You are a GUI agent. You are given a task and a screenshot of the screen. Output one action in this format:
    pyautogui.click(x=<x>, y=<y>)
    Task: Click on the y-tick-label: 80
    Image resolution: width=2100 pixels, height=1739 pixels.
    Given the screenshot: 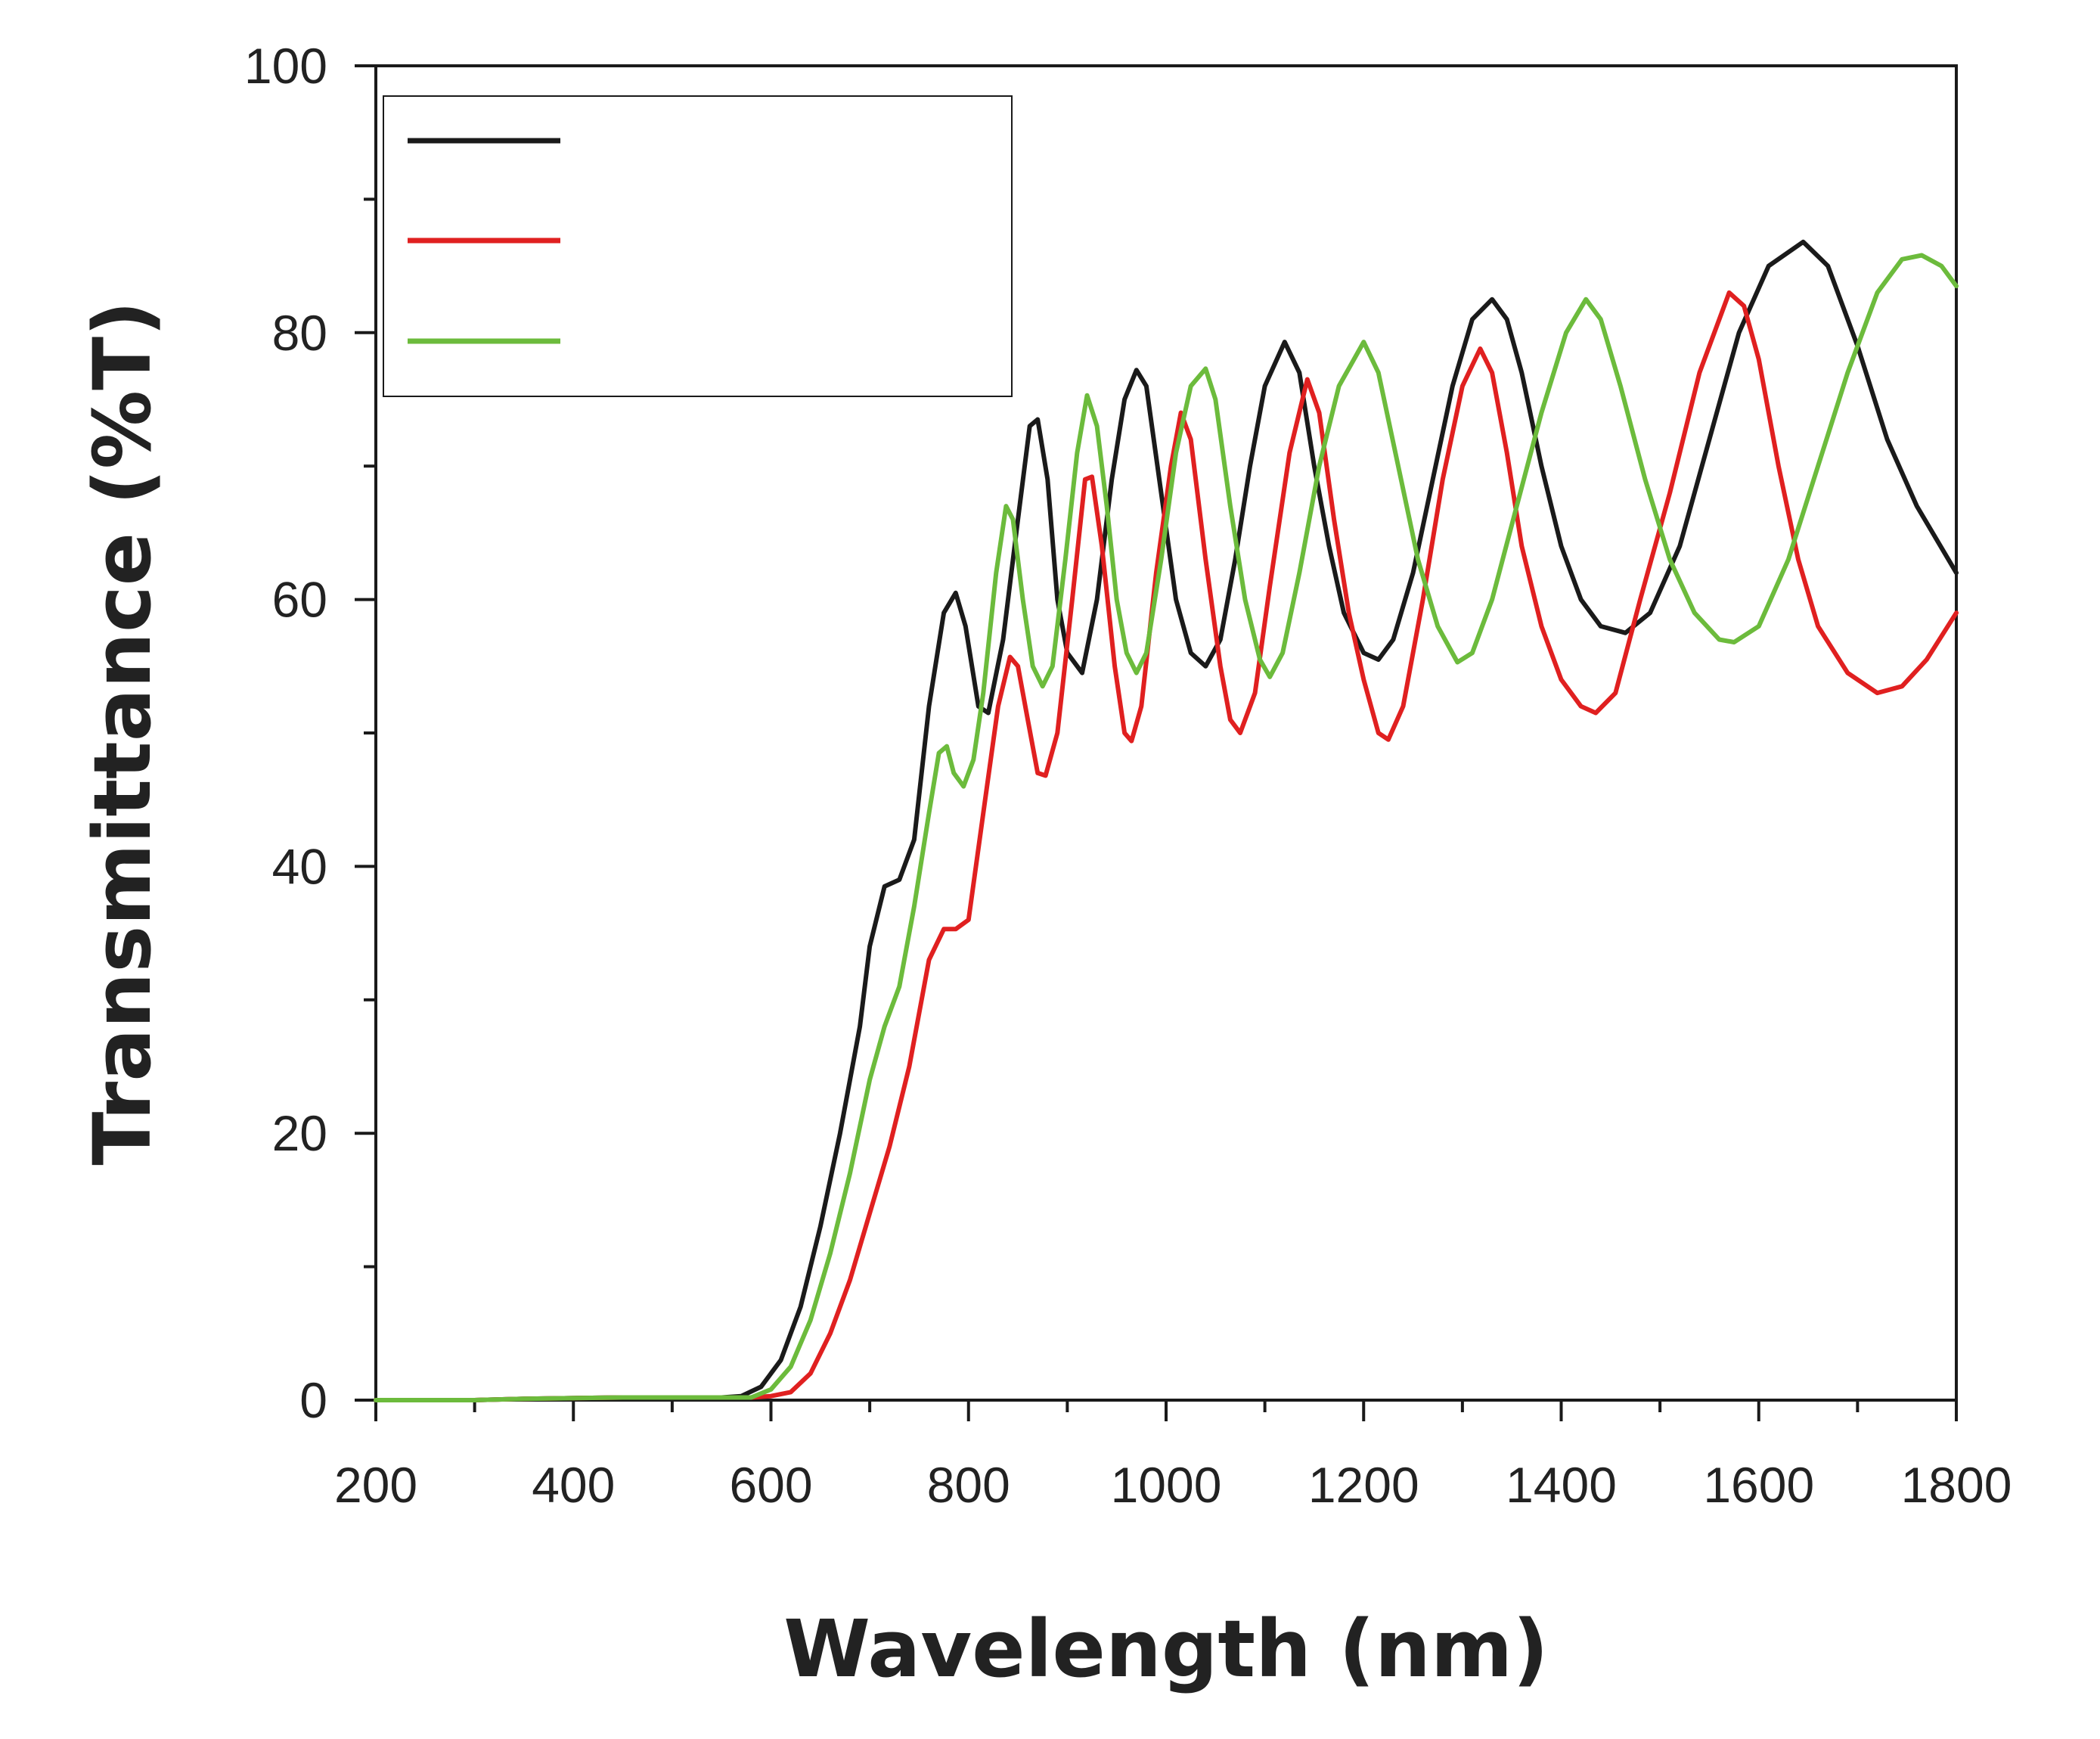 What is the action you would take?
    pyautogui.click(x=299, y=333)
    